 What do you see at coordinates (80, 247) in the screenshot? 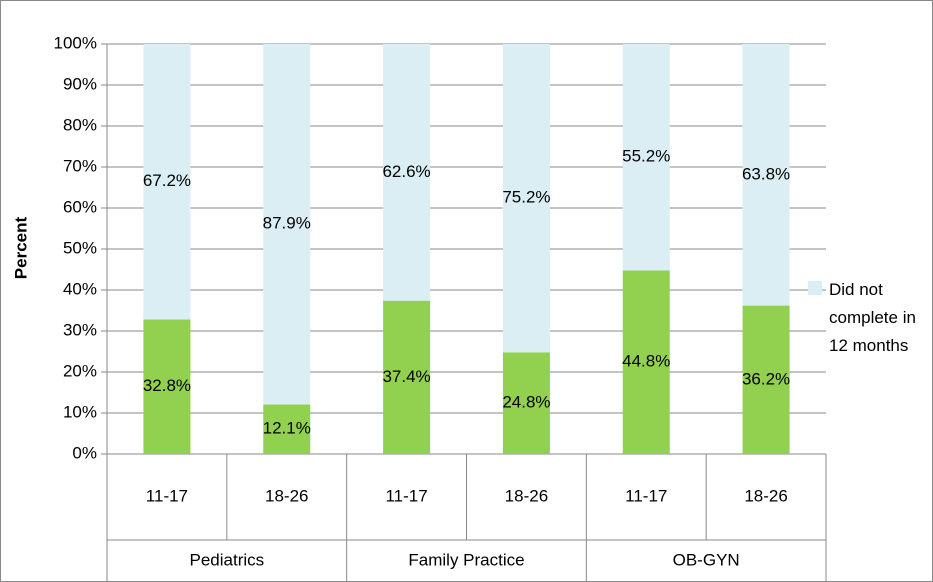
I see `y-tick-label: 50%` at bounding box center [80, 247].